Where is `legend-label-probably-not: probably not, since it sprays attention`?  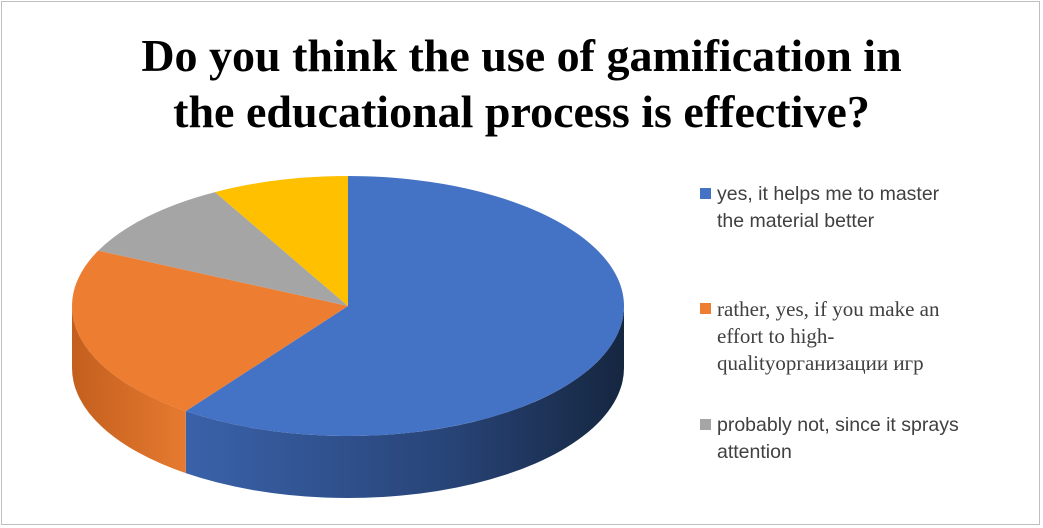
legend-label-probably-not: probably not, since it sprays attention is located at coordinates (873, 439).